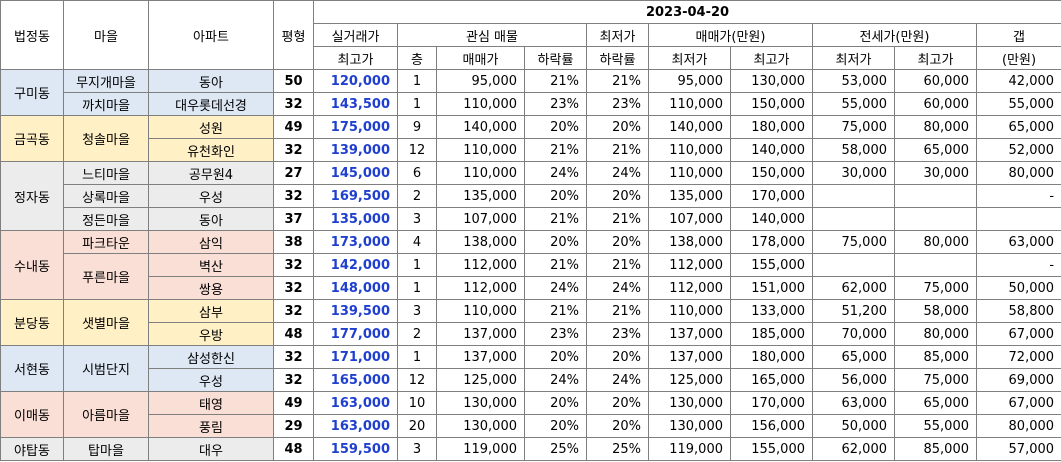 Image resolution: width=1061 pixels, height=462 pixels. Describe the element at coordinates (689, 288) in the screenshot. I see `trade-min-cell: 112,000` at that location.